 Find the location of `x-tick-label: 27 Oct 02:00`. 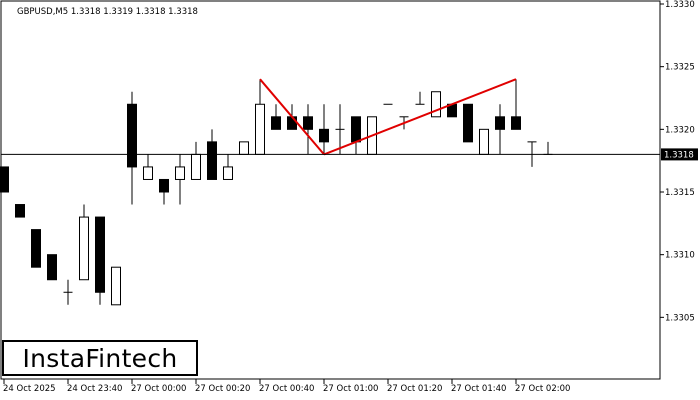

x-tick-label: 27 Oct 02:00 is located at coordinates (542, 389).